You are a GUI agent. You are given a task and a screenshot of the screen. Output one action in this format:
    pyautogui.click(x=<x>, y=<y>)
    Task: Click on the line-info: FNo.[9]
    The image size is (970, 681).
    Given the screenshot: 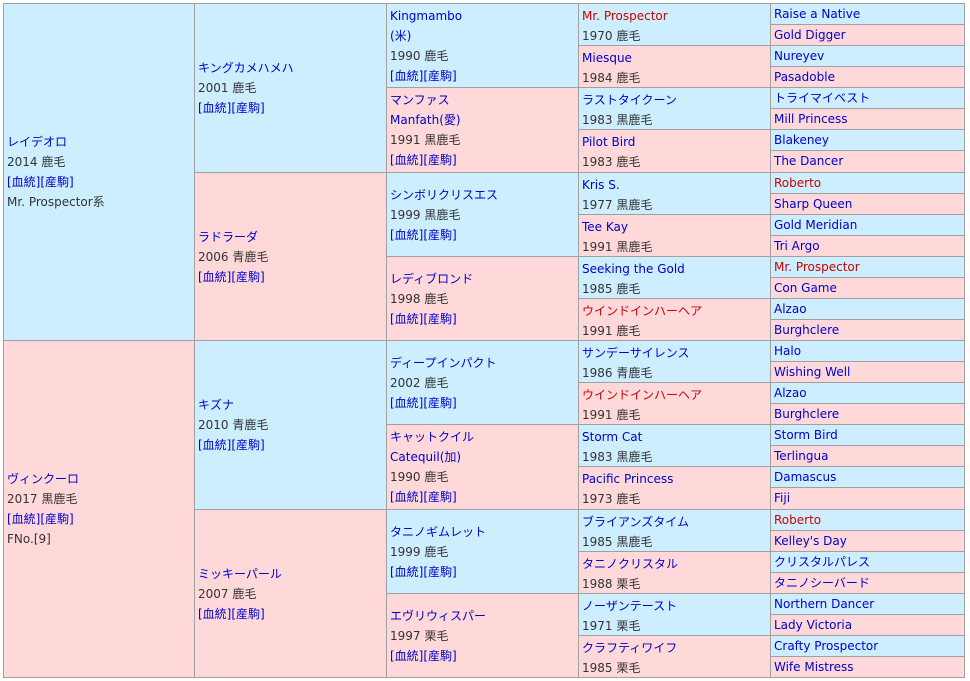 What is the action you would take?
    pyautogui.click(x=29, y=539)
    